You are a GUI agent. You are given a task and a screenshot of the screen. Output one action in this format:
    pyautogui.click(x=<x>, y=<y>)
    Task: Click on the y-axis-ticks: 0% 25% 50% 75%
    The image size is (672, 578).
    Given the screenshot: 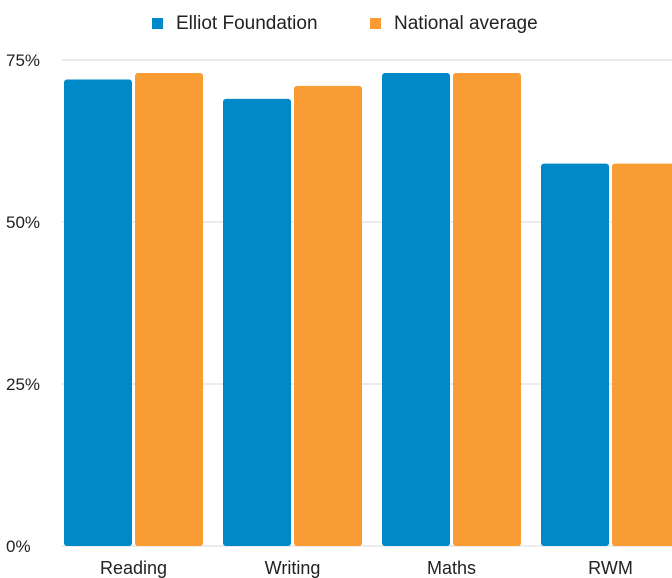 What is the action you would take?
    pyautogui.click(x=23, y=303)
    